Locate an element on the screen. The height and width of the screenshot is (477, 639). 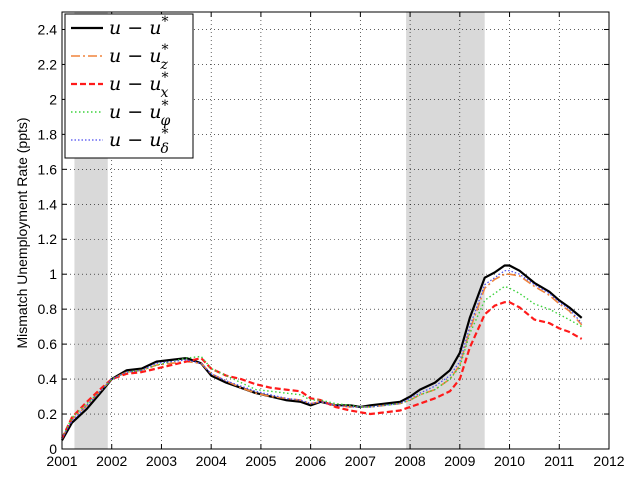
y-tick-label: 2.2 is located at coordinates (48, 64).